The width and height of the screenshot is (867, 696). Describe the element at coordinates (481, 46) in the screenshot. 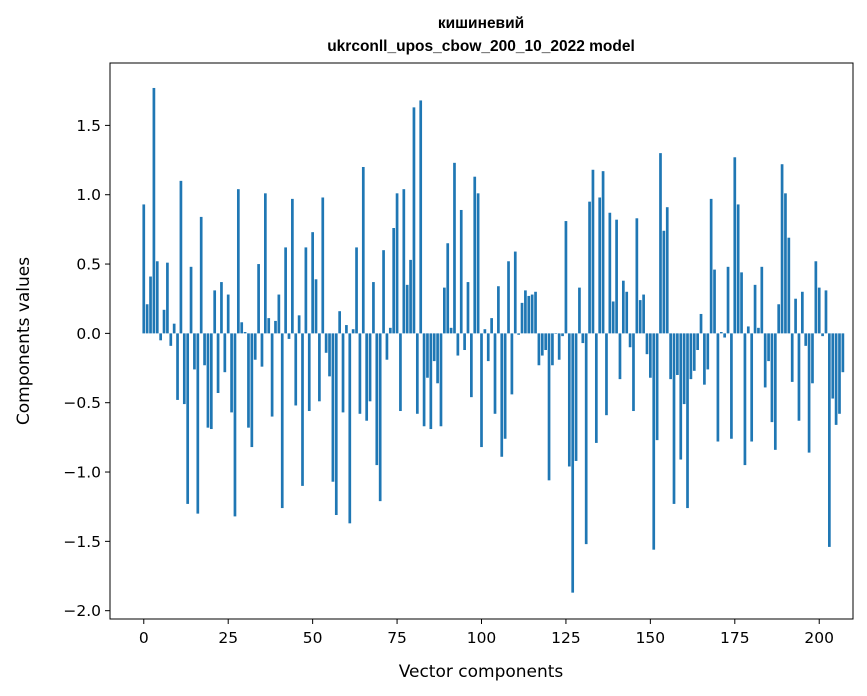

I see `chart-title-line2: ukrconll_upos_cbow_200_10_2022 model` at that location.